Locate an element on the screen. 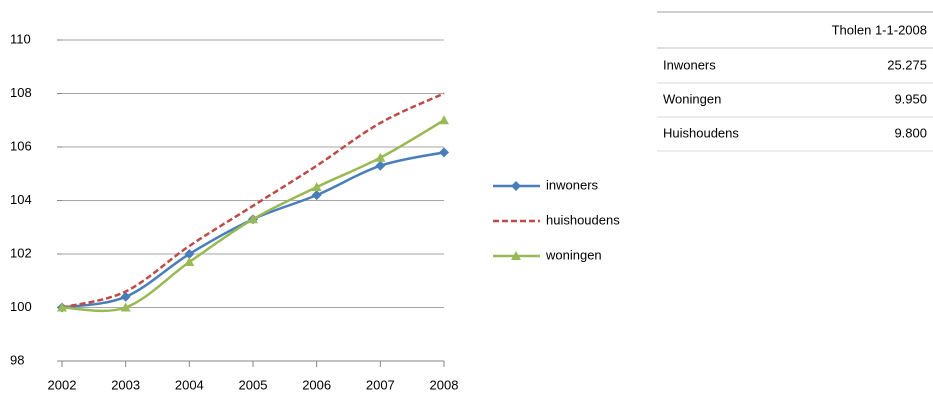 This screenshot has height=401, width=933. y-tick-label: 102 is located at coordinates (21, 252).